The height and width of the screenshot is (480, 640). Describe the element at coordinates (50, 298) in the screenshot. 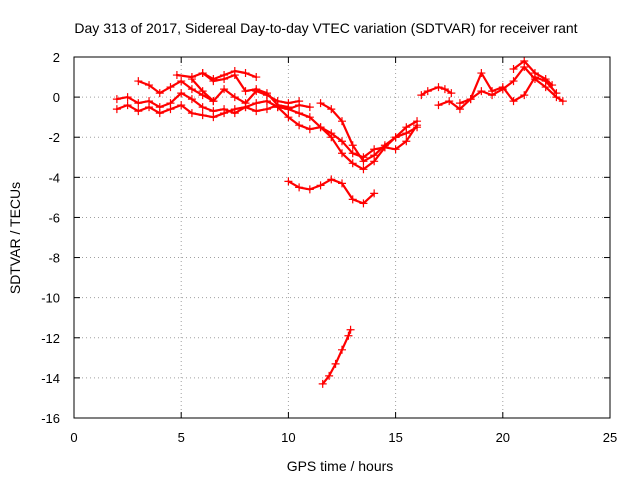

I see `y-tick-label: -10` at that location.